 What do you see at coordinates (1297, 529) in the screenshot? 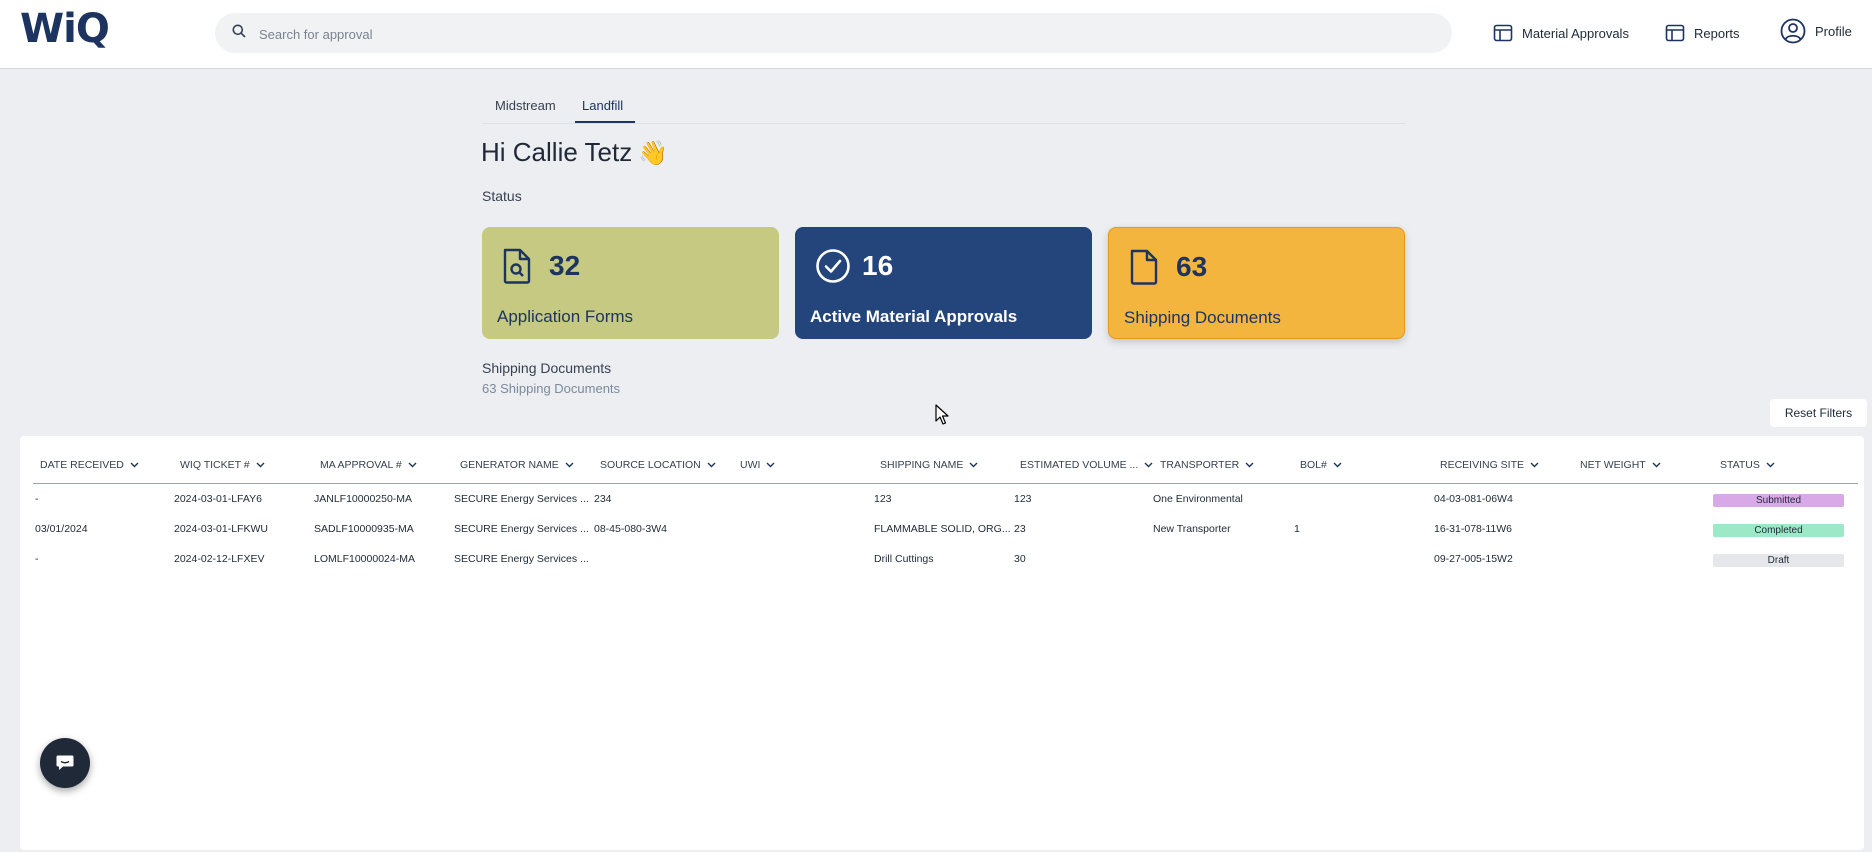
I see `cell-bol: 1` at bounding box center [1297, 529].